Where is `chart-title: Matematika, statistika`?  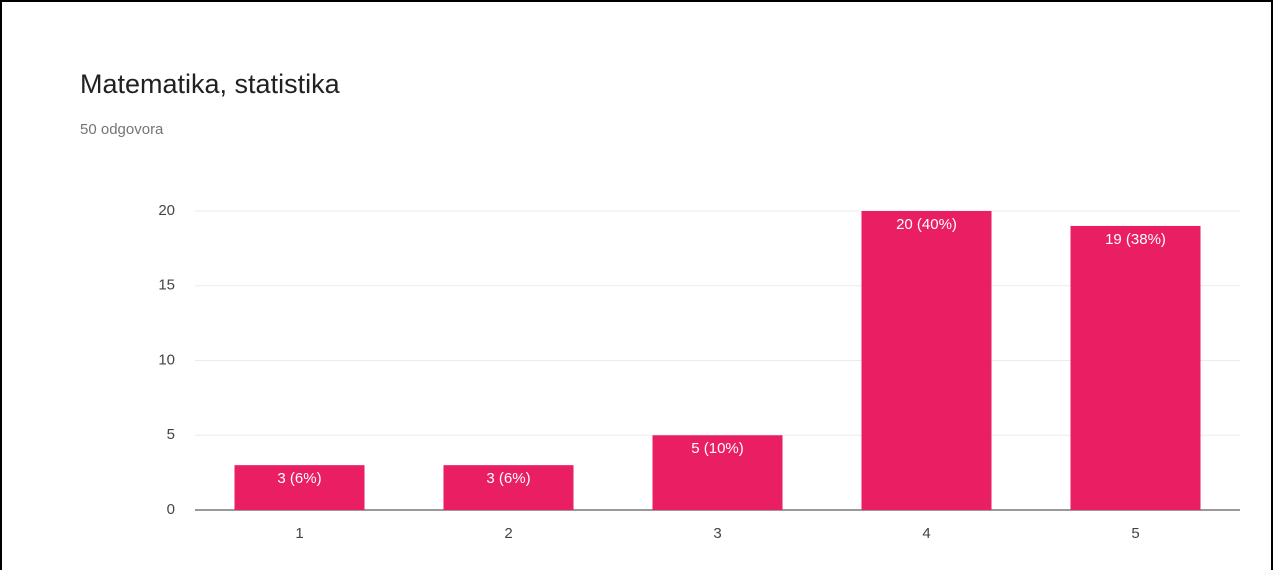
chart-title: Matematika, statistika is located at coordinates (210, 84).